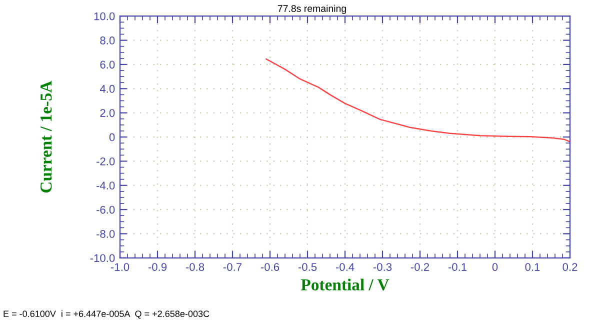 The image size is (600, 322). What do you see at coordinates (107, 314) in the screenshot?
I see `text: E = -0.6100V i = +6.447e-005A Q = +2.658e-003C` at bounding box center [107, 314].